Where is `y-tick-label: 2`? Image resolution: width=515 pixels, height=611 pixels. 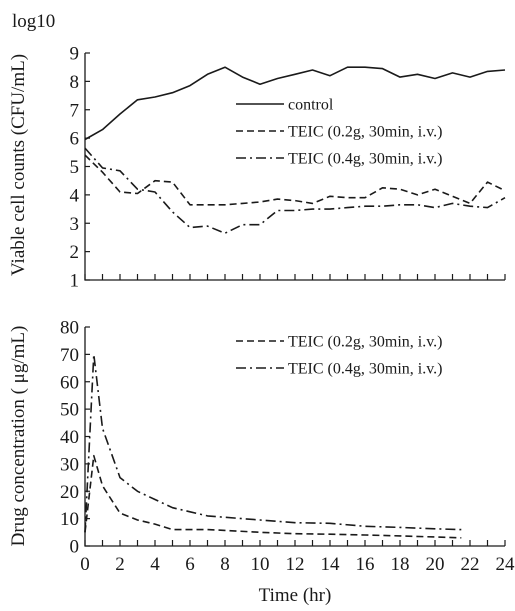 y-tick-label: 2 is located at coordinates (75, 252).